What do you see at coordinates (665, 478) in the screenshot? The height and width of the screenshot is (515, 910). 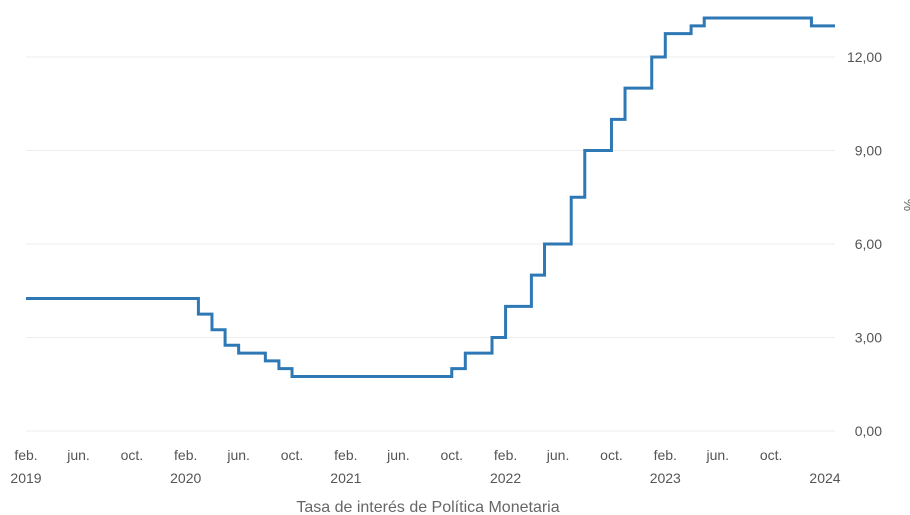 I see `x-tick-year: 2023` at bounding box center [665, 478].